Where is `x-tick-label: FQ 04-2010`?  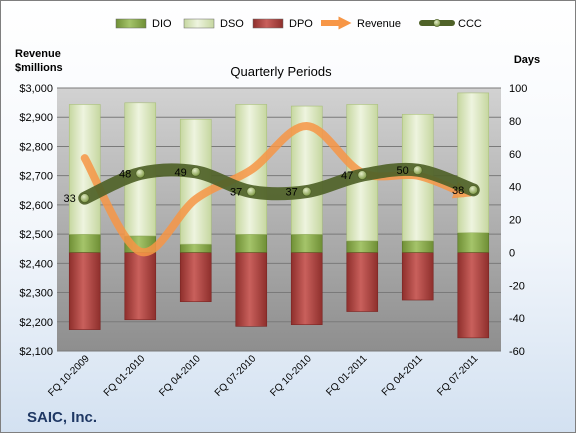
x-tick-label: FQ 04-2010 is located at coordinates (180, 376).